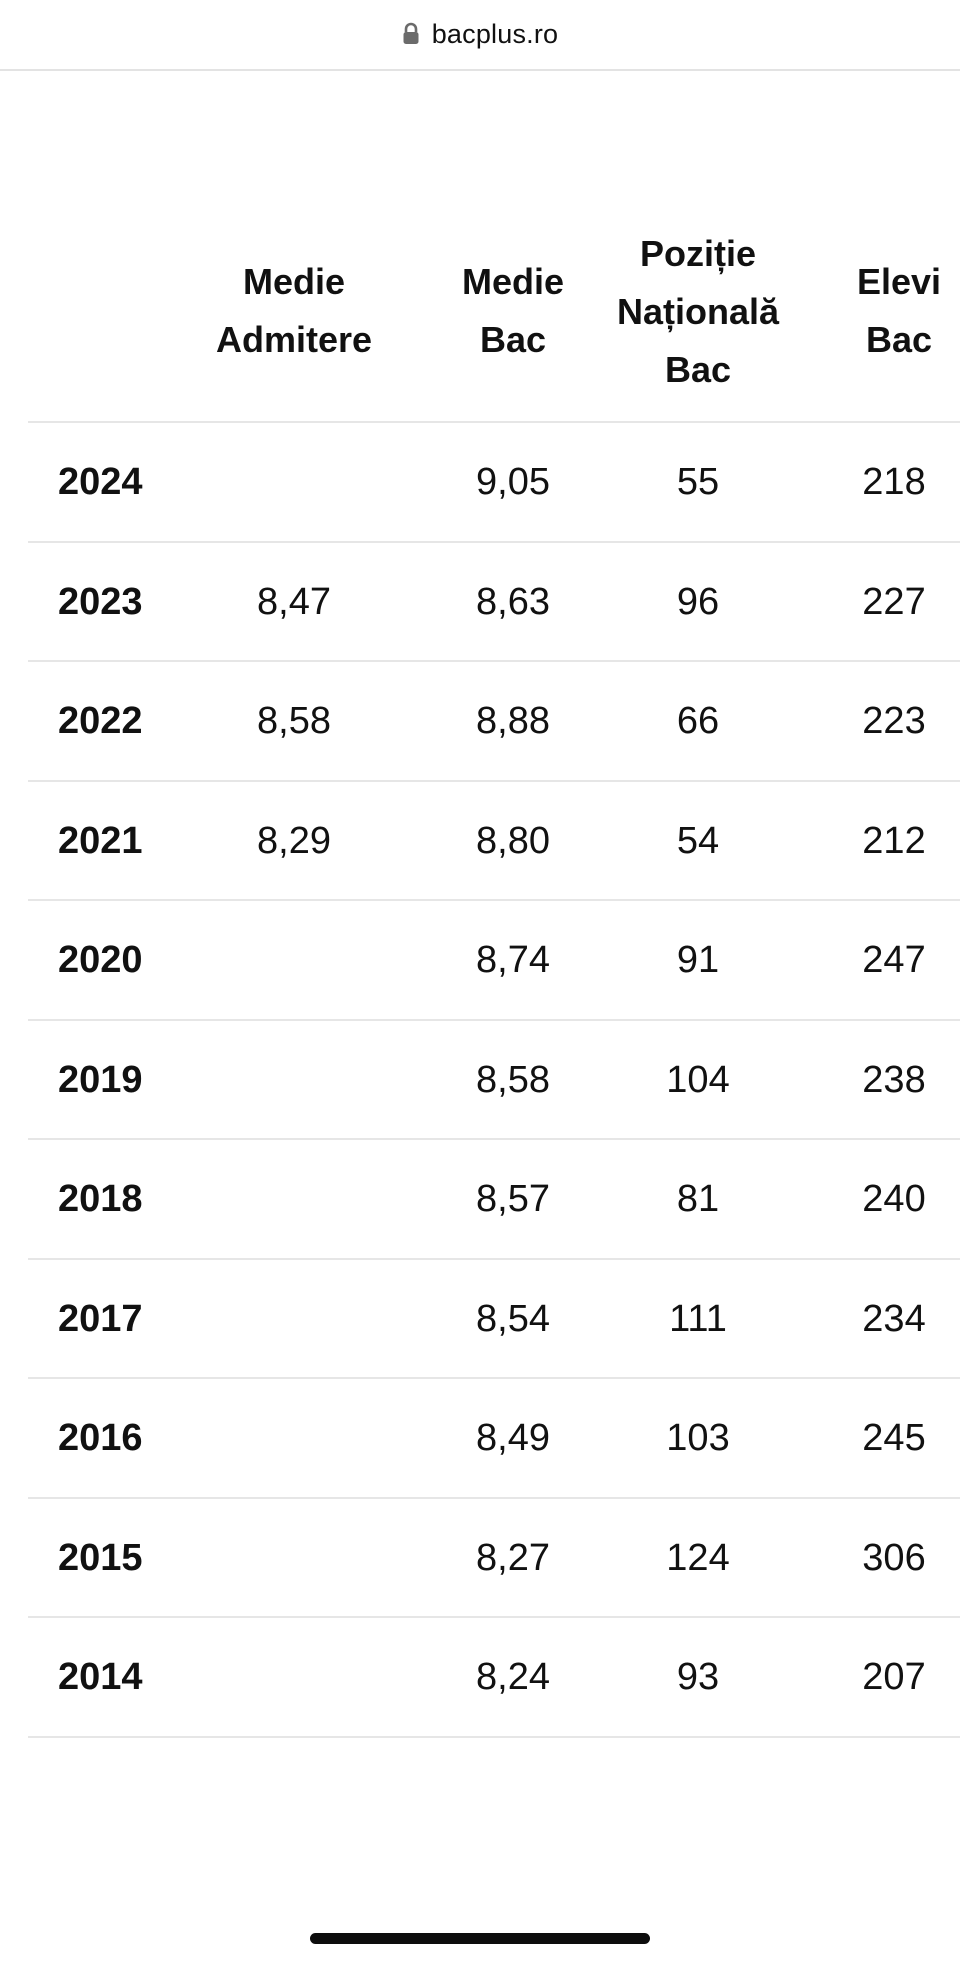 The height and width of the screenshot is (1966, 960). What do you see at coordinates (294, 310) in the screenshot?
I see `header-medie-admitere: Medie Admitere` at bounding box center [294, 310].